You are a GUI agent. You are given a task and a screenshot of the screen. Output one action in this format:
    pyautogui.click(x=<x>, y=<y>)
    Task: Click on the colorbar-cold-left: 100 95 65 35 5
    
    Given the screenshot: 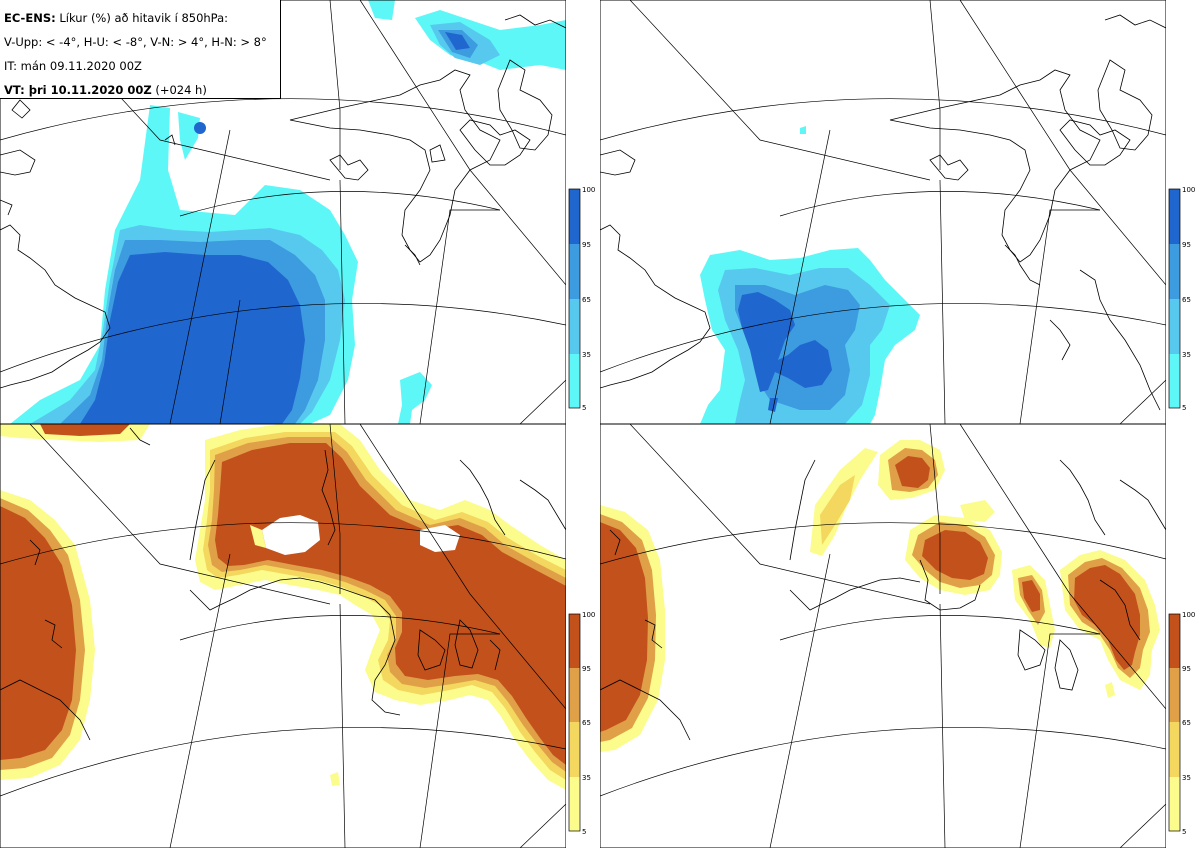 What is the action you would take?
    pyautogui.click(x=581, y=299)
    